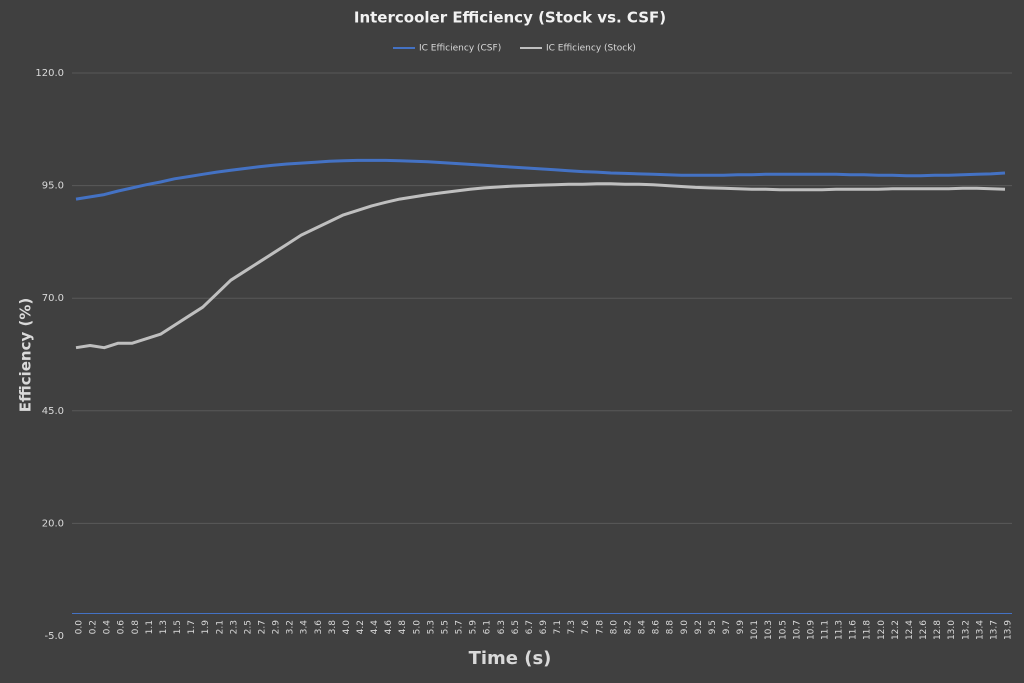 The image size is (1024, 683). Describe the element at coordinates (924, 630) in the screenshot. I see `x-tick-label: 12.6` at that location.